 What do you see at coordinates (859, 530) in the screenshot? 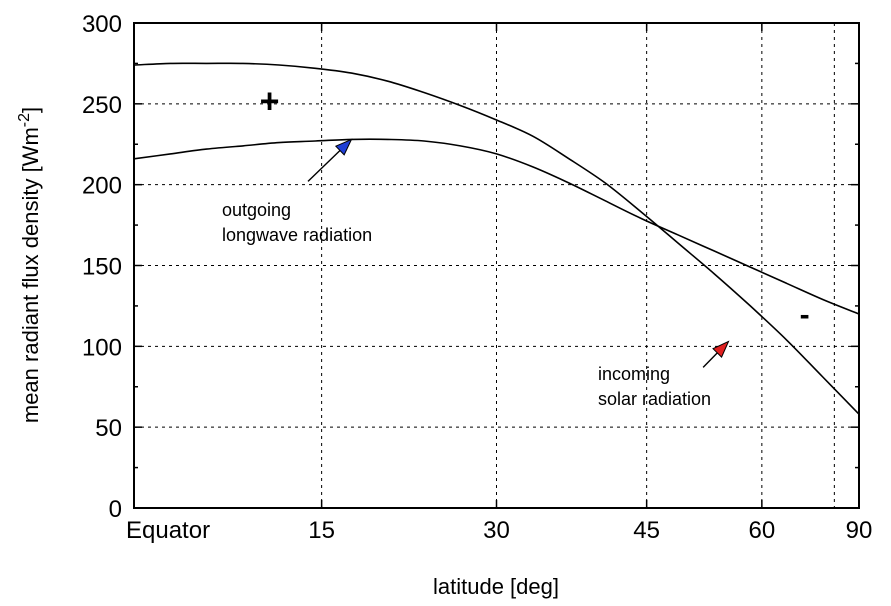
I see `x-tick-label: 90` at bounding box center [859, 530].